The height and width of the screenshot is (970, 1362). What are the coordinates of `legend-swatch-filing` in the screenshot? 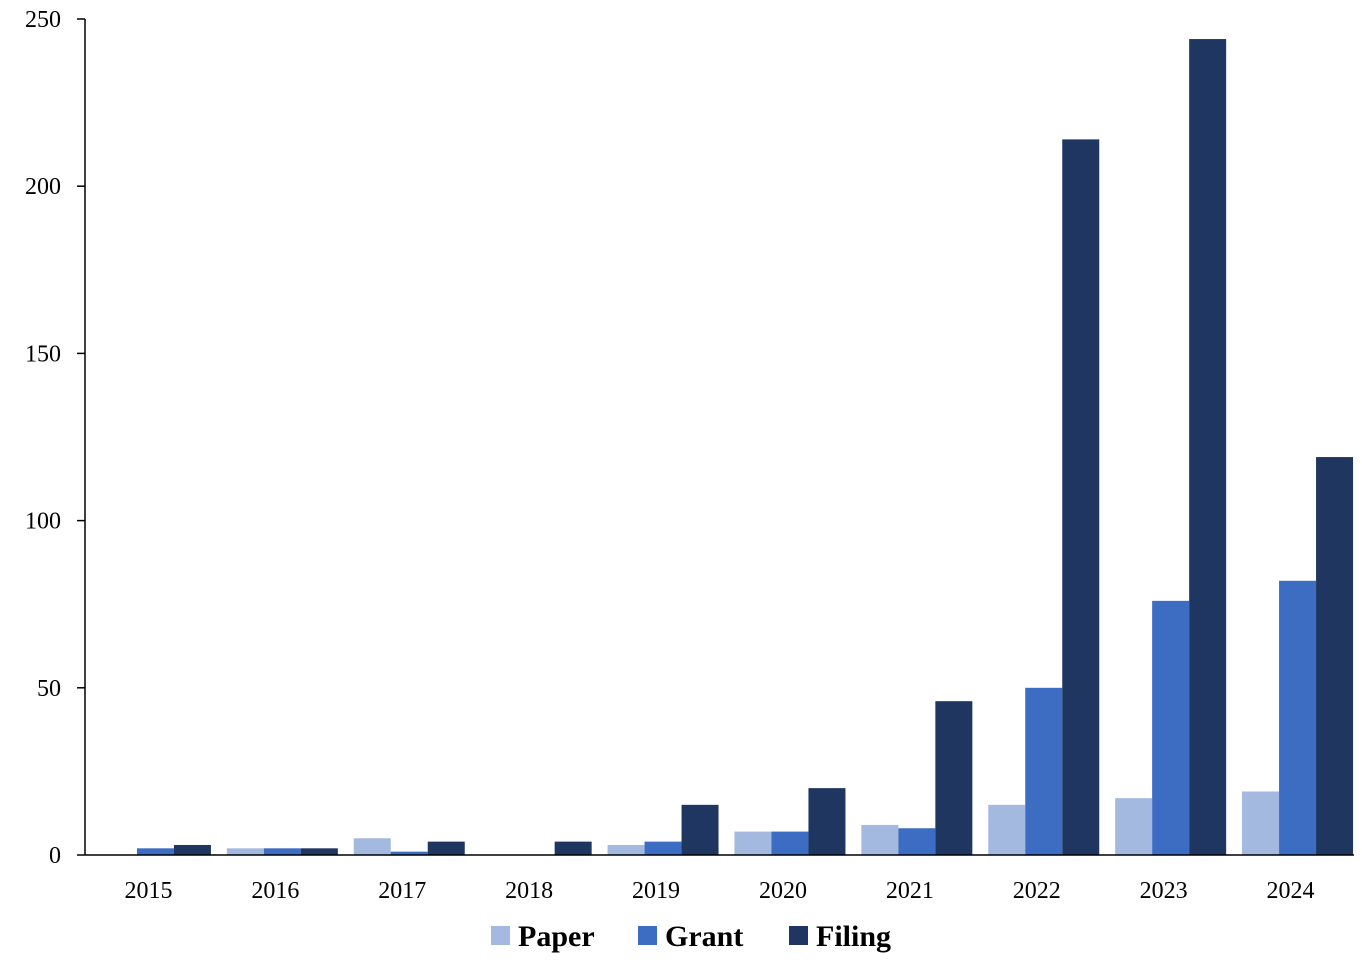 It's located at (798, 935).